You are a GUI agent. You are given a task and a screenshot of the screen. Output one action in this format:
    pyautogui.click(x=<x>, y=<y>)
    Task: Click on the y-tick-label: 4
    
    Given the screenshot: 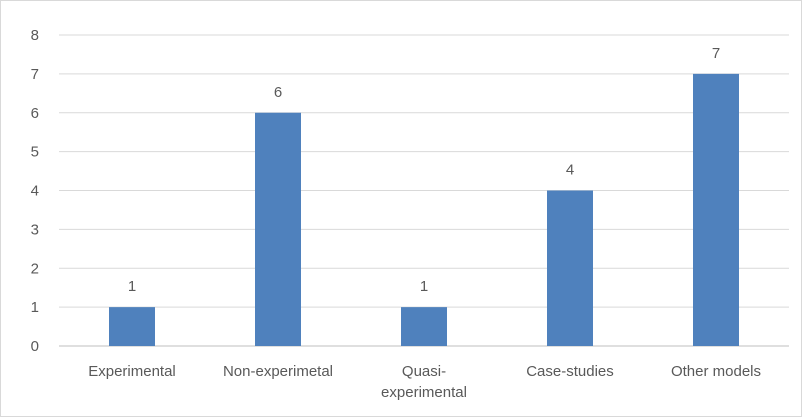 What is the action you would take?
    pyautogui.click(x=35, y=191)
    